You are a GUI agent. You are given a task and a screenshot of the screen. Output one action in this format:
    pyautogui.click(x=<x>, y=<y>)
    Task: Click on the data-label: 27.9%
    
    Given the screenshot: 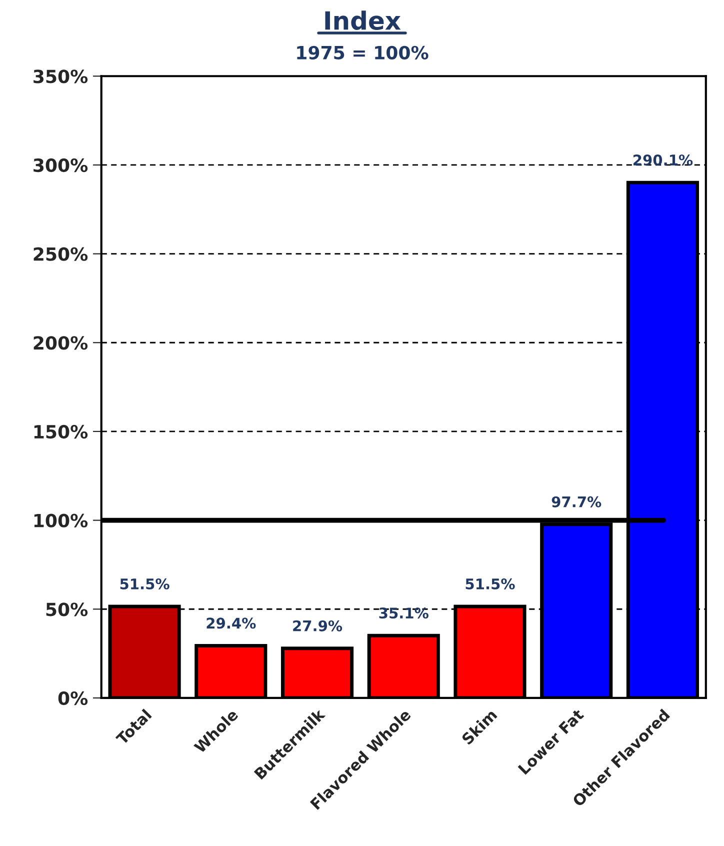 What is the action you would take?
    pyautogui.click(x=317, y=626)
    